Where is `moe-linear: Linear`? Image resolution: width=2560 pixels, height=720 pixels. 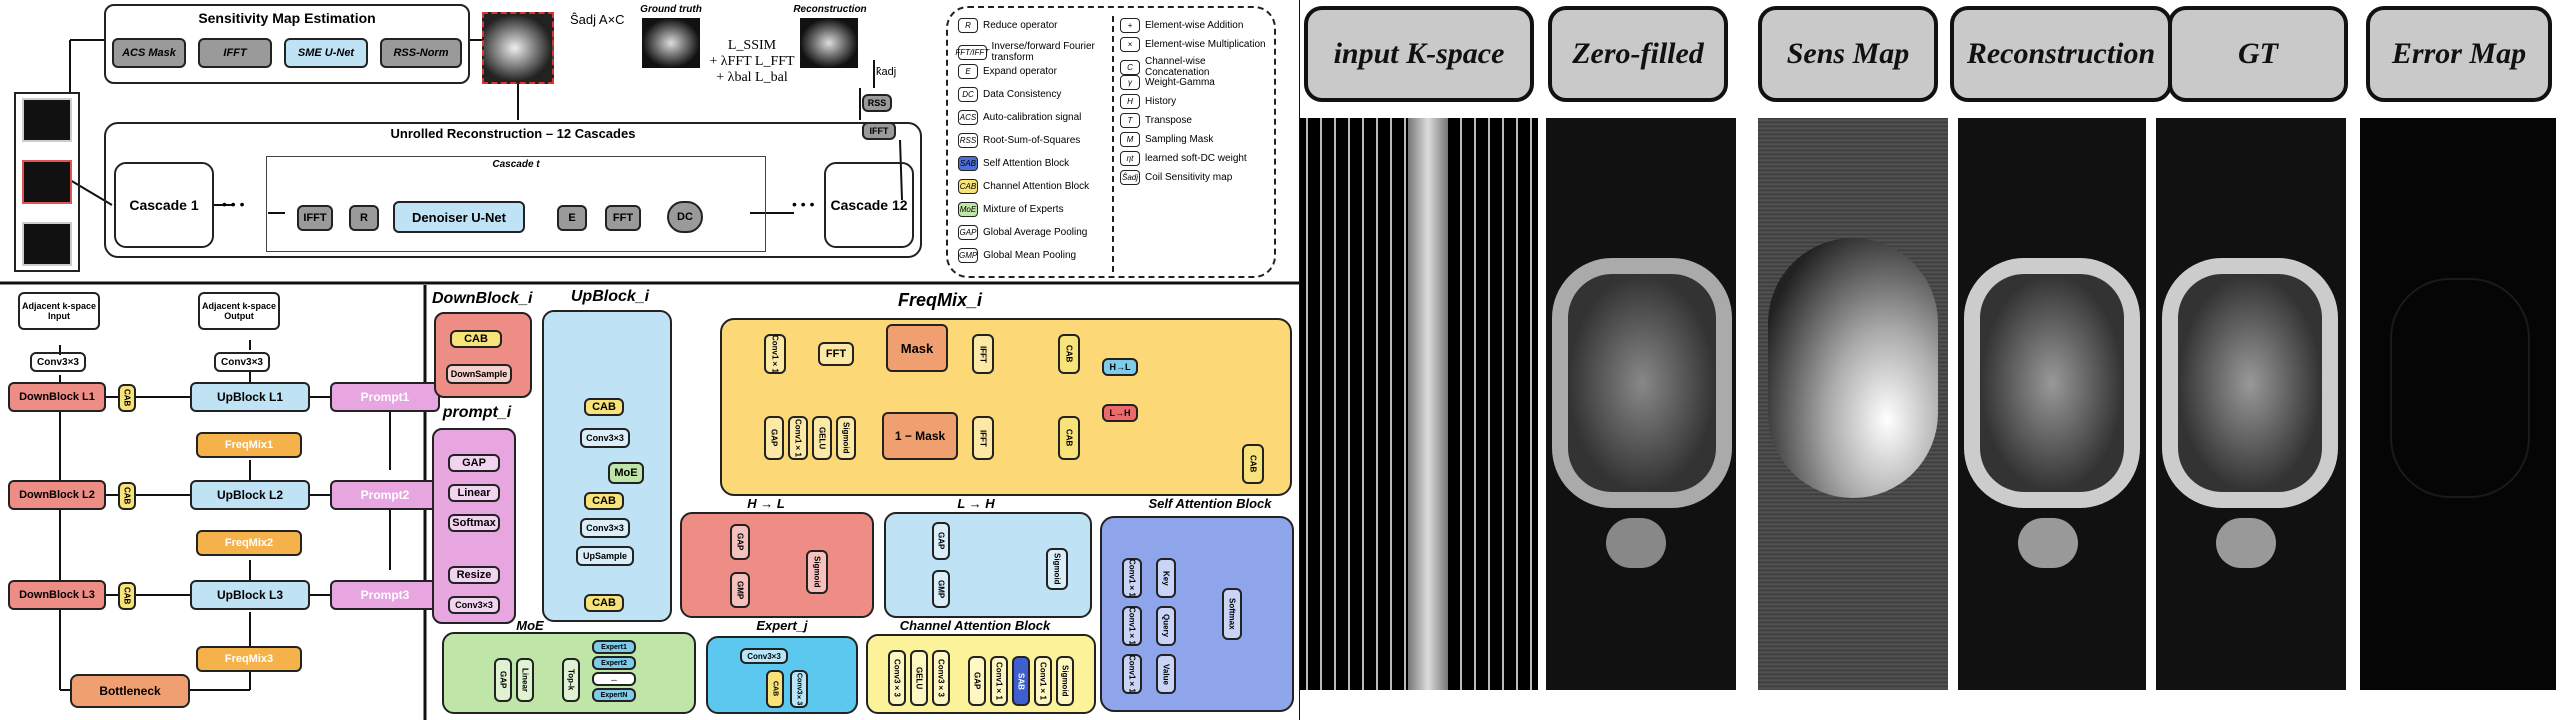
moe-linear: Linear is located at coordinates (525, 680).